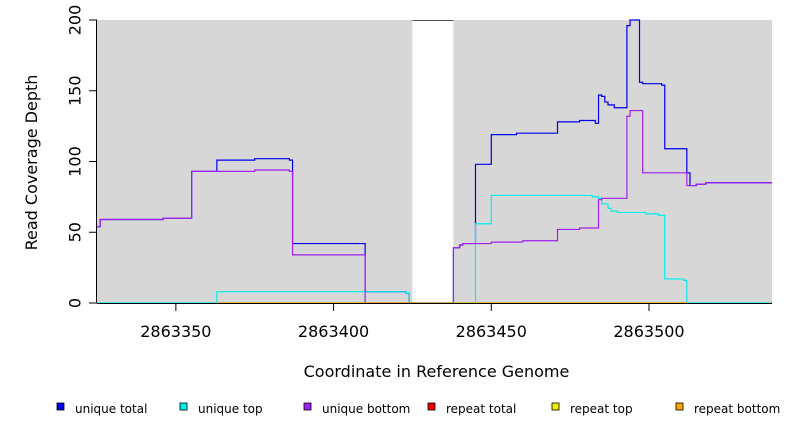 Image resolution: width=792 pixels, height=432 pixels. What do you see at coordinates (481, 409) in the screenshot?
I see `legend-label: repeat total` at bounding box center [481, 409].